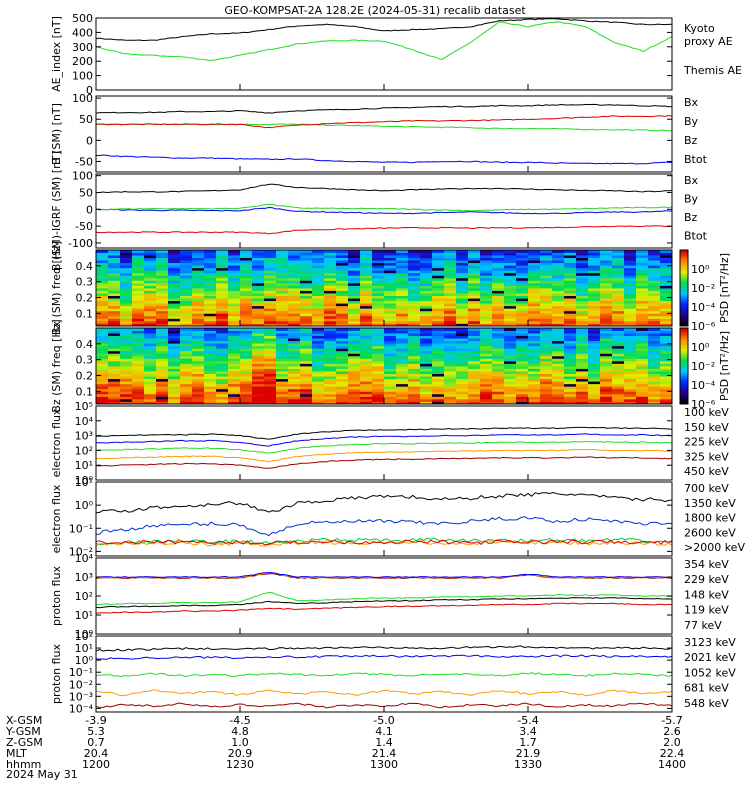 The width and height of the screenshot is (750, 800). Describe the element at coordinates (714, 547) in the screenshot. I see `legend-label: >2000 keV` at that location.